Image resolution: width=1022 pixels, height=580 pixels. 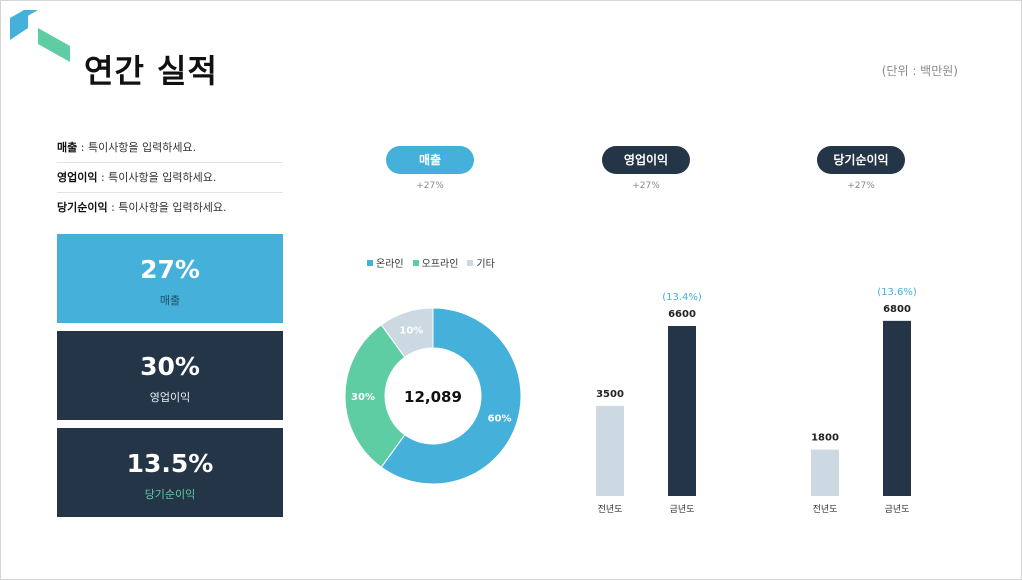 I want to click on bar-value-label: 6800, so click(x=897, y=309).